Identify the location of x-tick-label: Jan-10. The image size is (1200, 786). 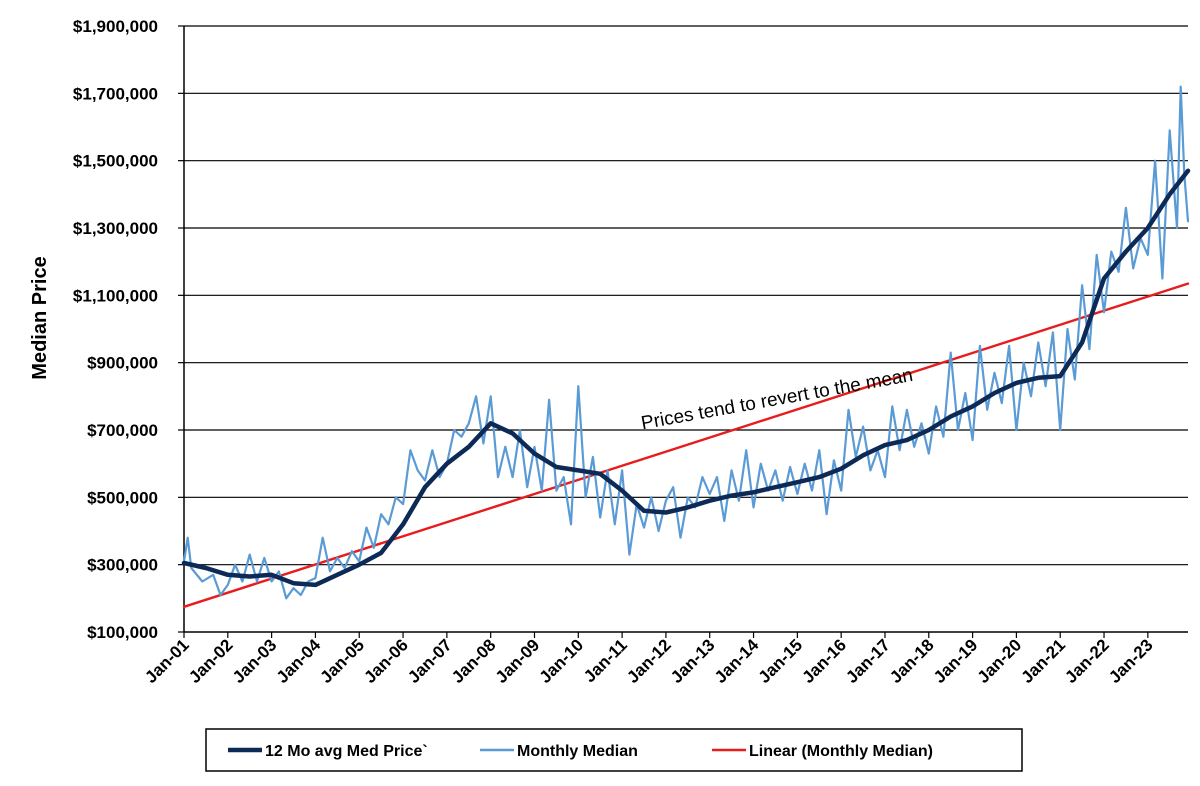
(562, 661).